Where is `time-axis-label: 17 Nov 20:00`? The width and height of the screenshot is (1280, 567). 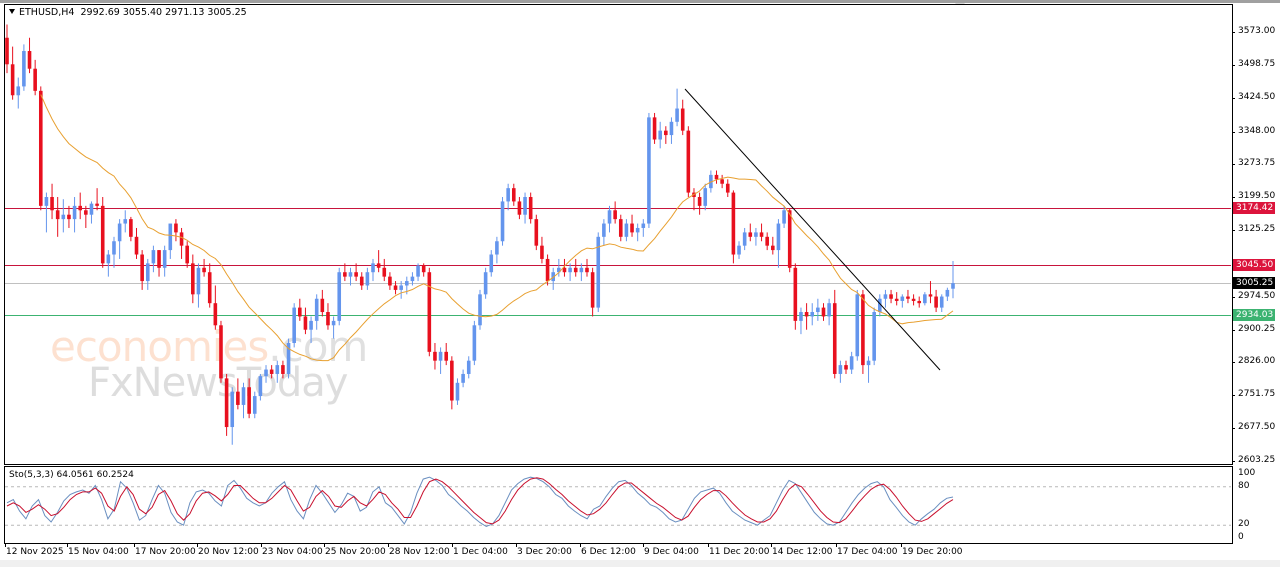 time-axis-label: 17 Nov 20:00 is located at coordinates (165, 552).